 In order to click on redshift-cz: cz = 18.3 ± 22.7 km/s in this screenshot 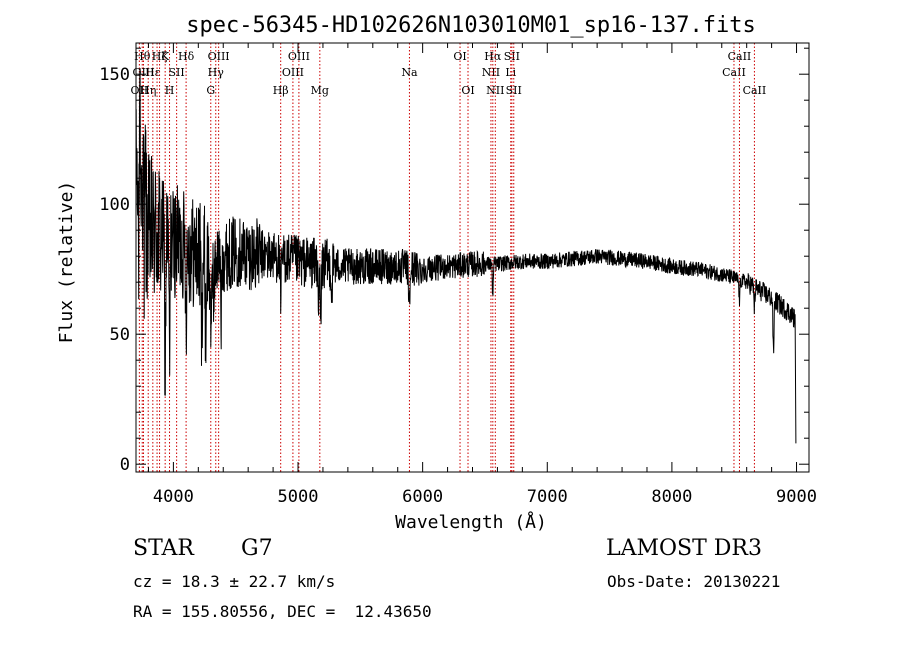, I will do `click(234, 581)`.